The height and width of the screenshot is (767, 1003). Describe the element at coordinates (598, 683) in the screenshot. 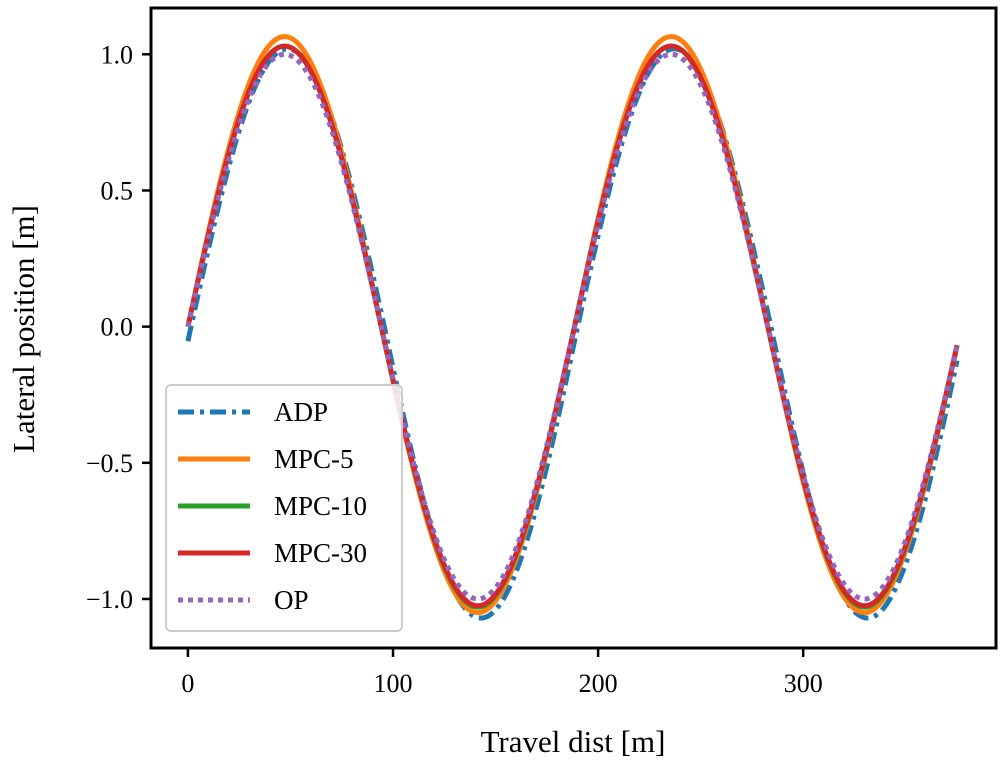

I see `x-tick-label: 200` at that location.